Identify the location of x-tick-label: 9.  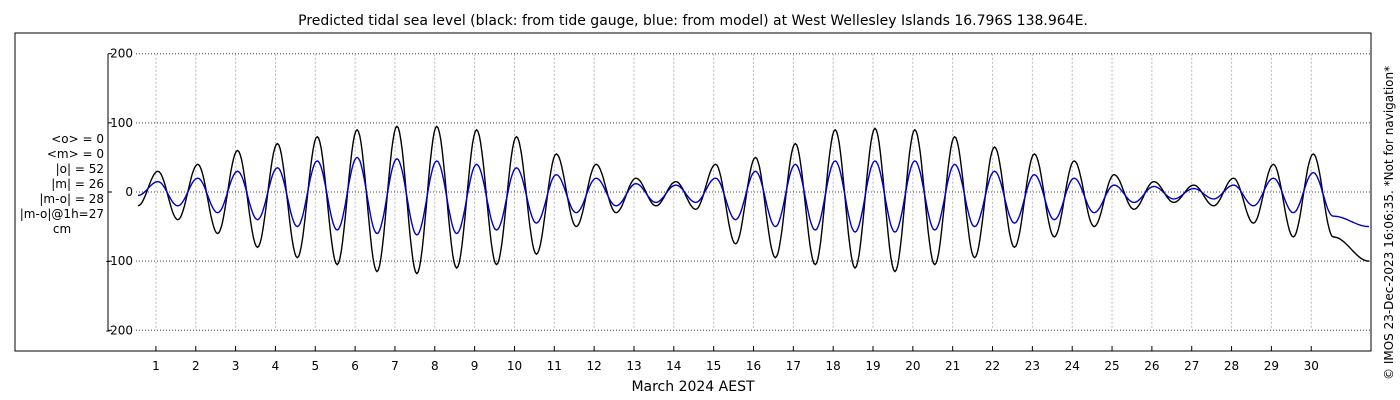
(475, 366).